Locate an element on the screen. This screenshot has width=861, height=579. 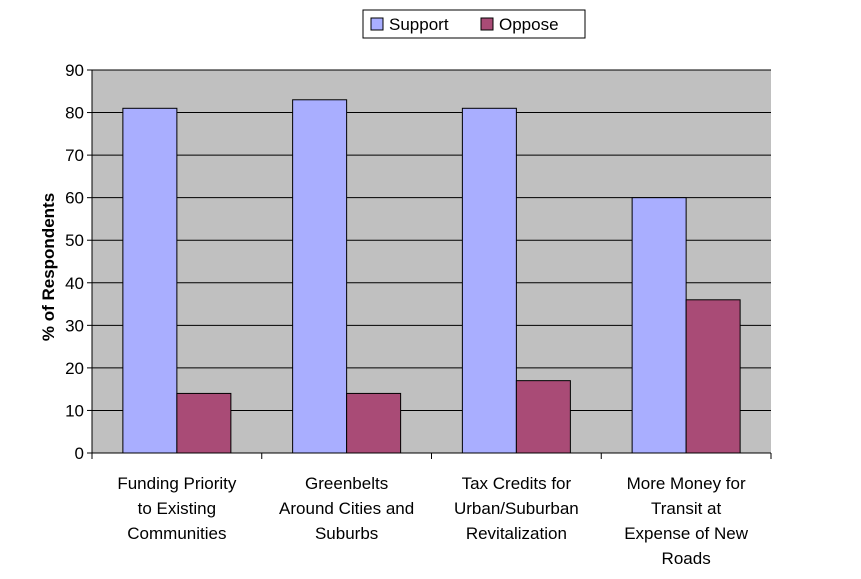
x-category-label: Greenbelts Around Cities and Suburbs is located at coordinates (346, 508).